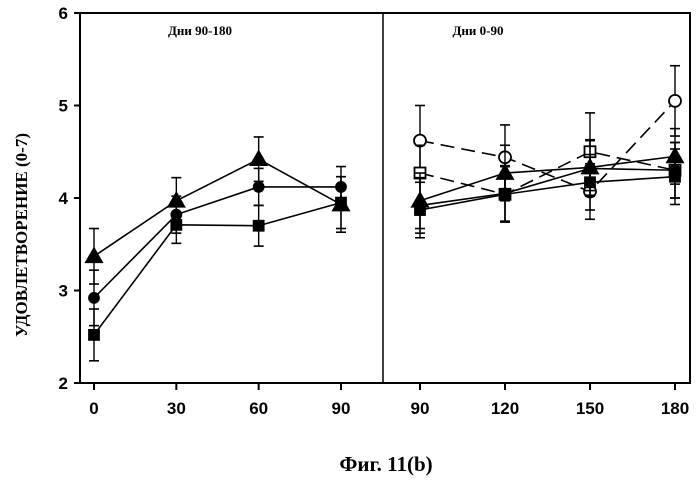  Describe the element at coordinates (675, 408) in the screenshot. I see `x-tick-label: 180` at that location.